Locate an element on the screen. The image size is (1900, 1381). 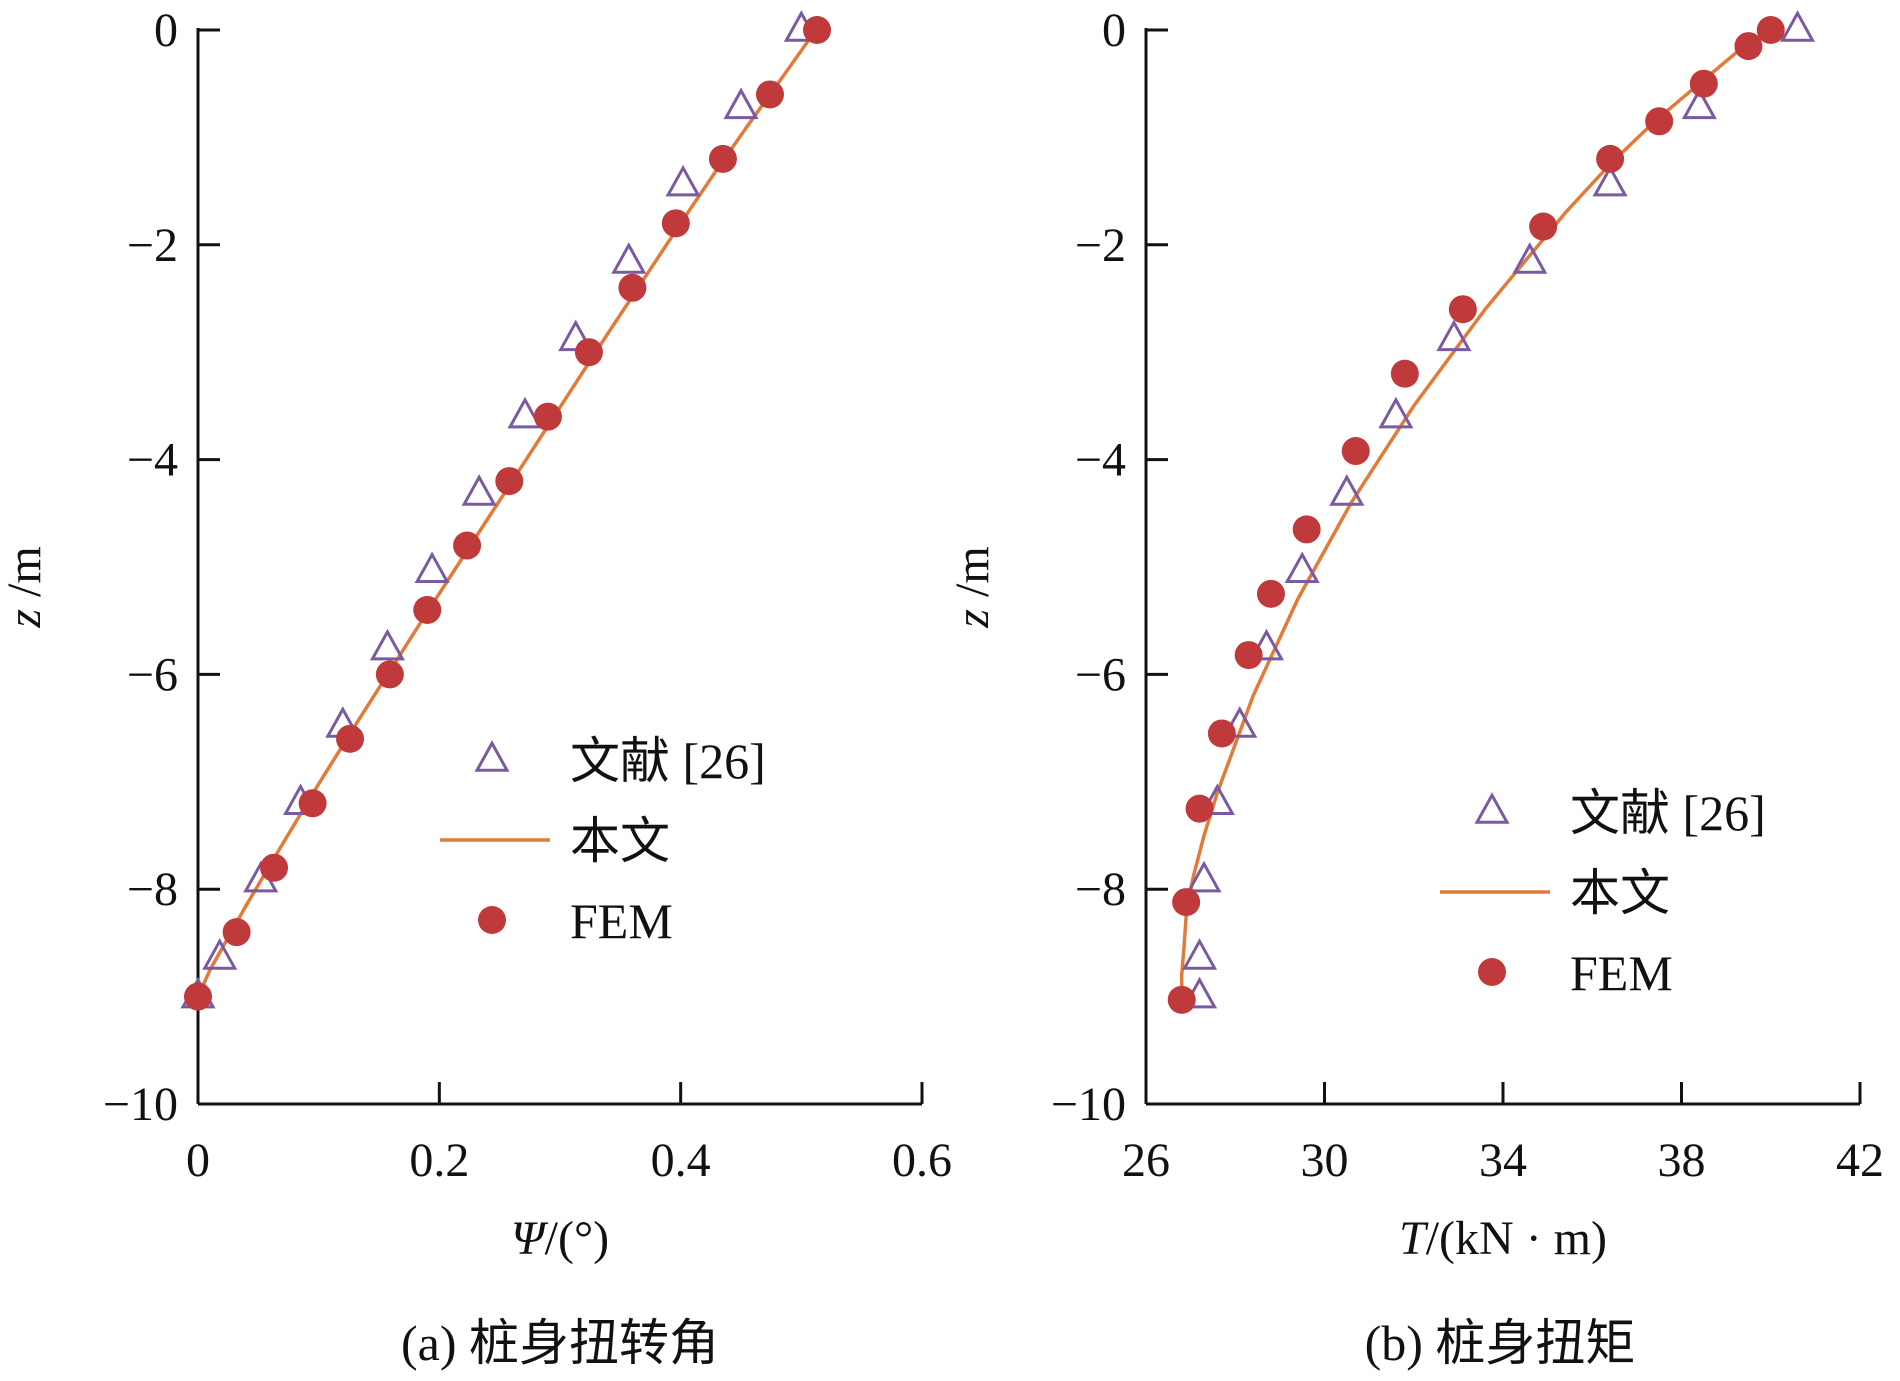
x-tick-label: 30 is located at coordinates (1325, 1160).